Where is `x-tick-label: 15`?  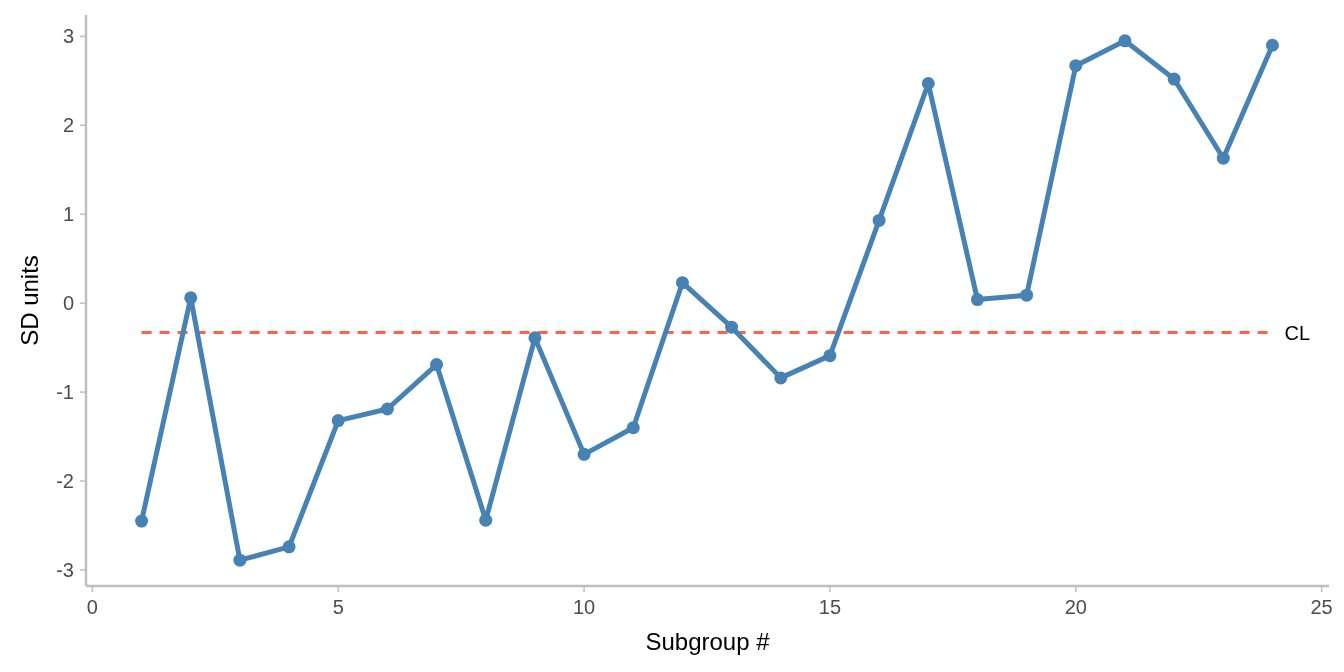
x-tick-label: 15 is located at coordinates (830, 607).